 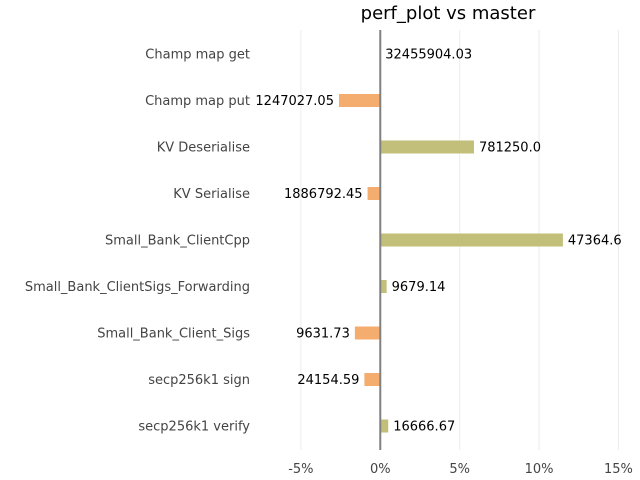 I want to click on category-label: KV Deserialise, so click(x=203, y=148).